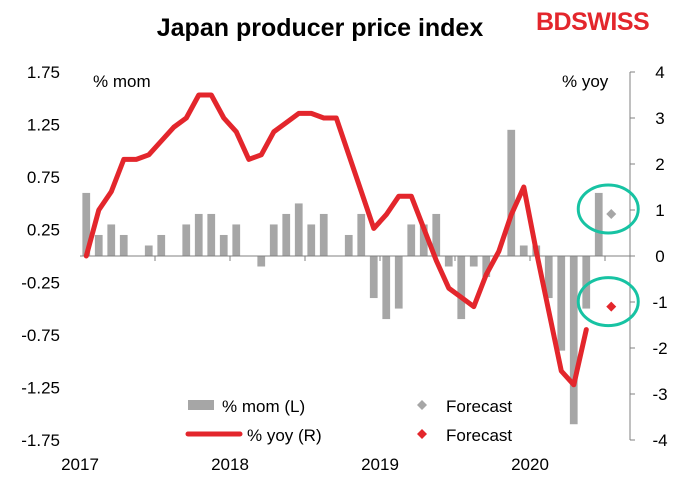  I want to click on legend-mom-label: % mom (L), so click(263, 406).